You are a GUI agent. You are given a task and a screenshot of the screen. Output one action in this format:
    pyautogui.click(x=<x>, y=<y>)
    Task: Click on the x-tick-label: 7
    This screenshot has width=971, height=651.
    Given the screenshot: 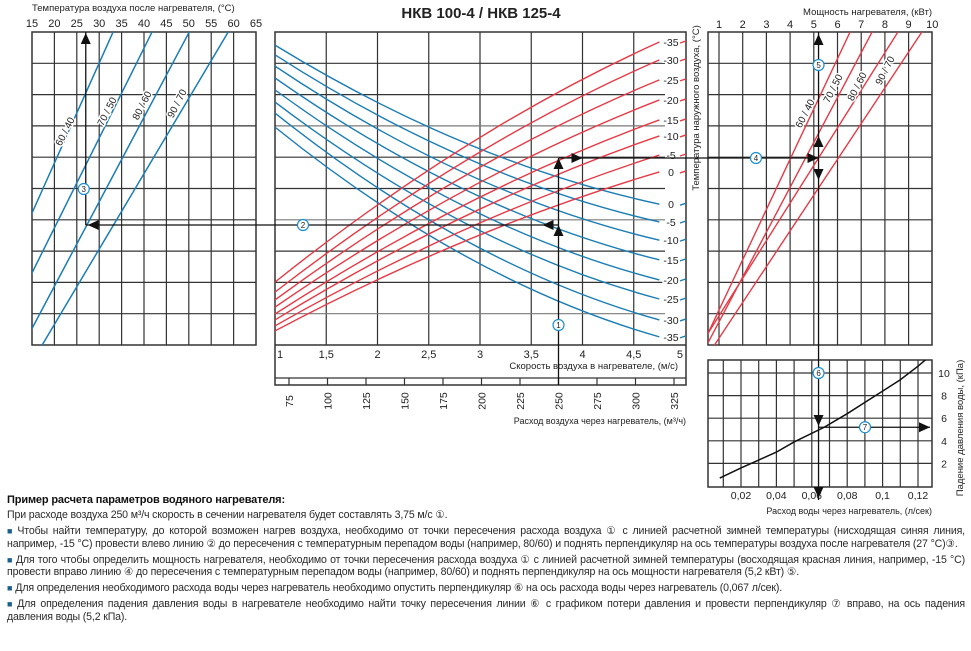 What is the action you would take?
    pyautogui.click(x=861, y=25)
    